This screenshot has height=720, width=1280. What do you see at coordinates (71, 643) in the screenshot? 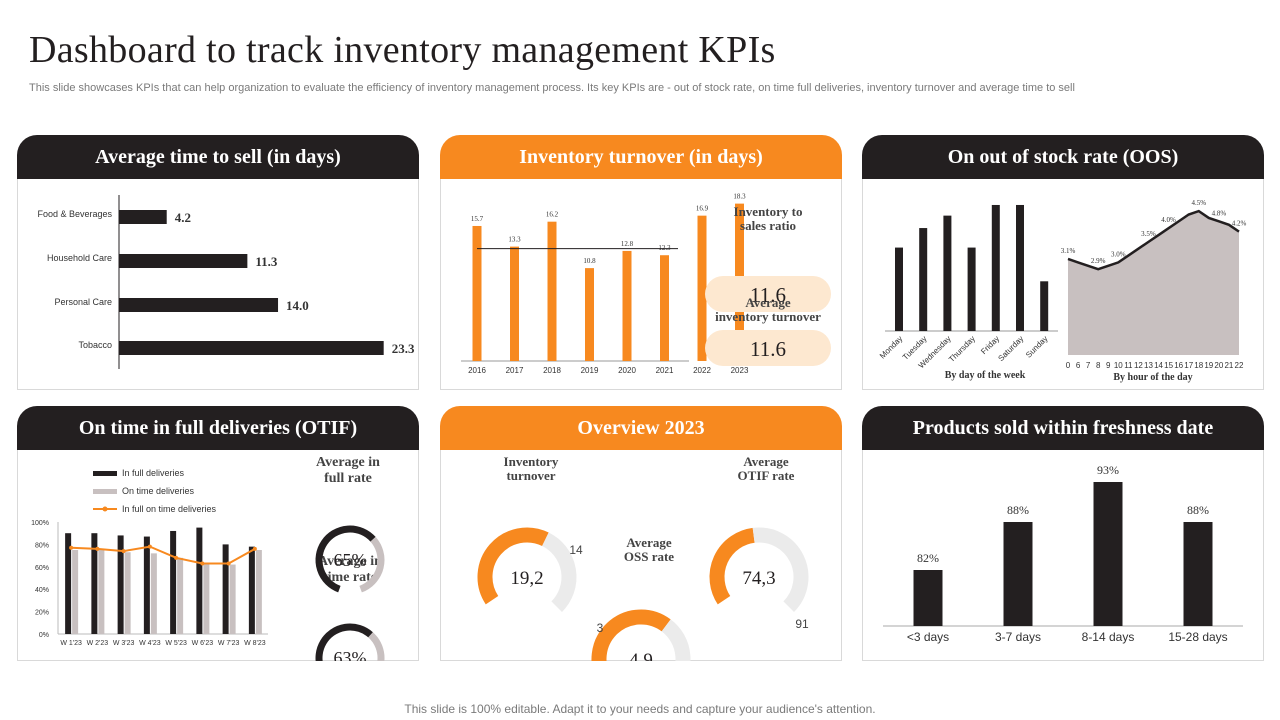
I see `week-label: W 1'23` at bounding box center [71, 643].